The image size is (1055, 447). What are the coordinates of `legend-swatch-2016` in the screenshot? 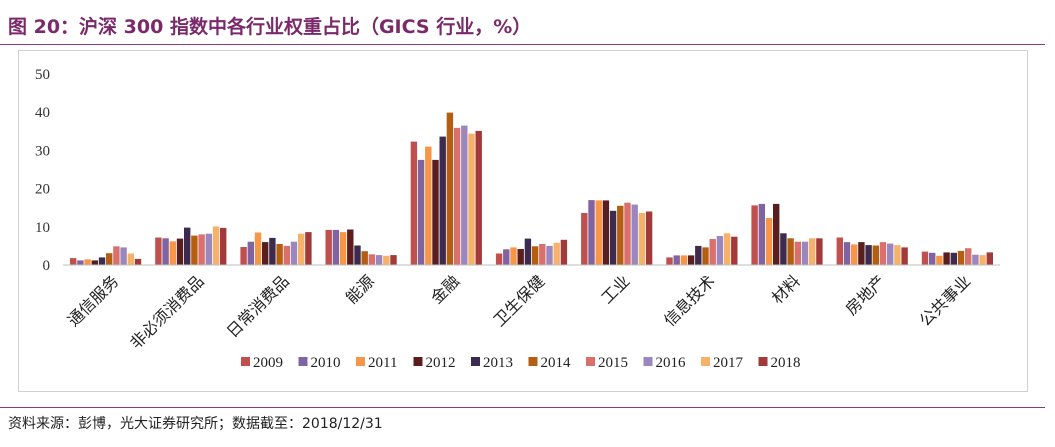 It's located at (648, 361).